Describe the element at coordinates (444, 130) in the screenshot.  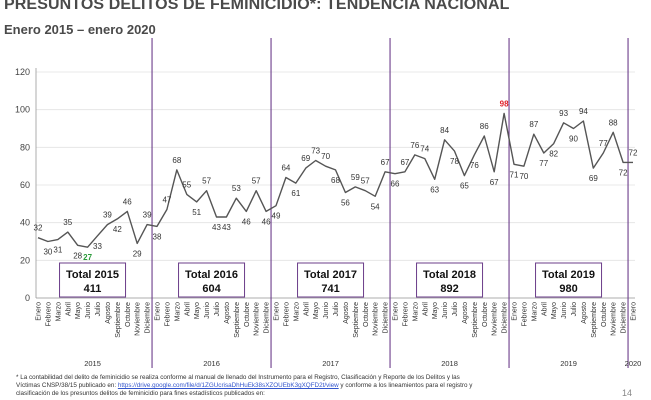
I see `data-label: 84` at that location.